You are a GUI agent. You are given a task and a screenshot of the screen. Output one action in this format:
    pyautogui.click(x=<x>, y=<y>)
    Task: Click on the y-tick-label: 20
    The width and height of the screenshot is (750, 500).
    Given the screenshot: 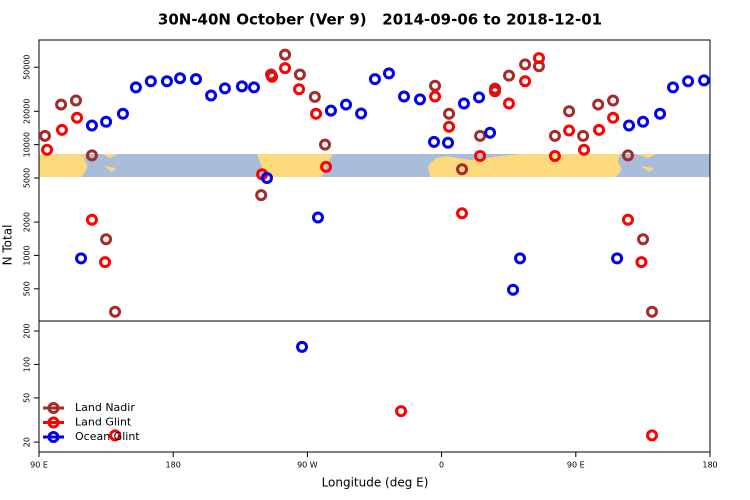 What is the action you would take?
    pyautogui.click(x=27, y=442)
    